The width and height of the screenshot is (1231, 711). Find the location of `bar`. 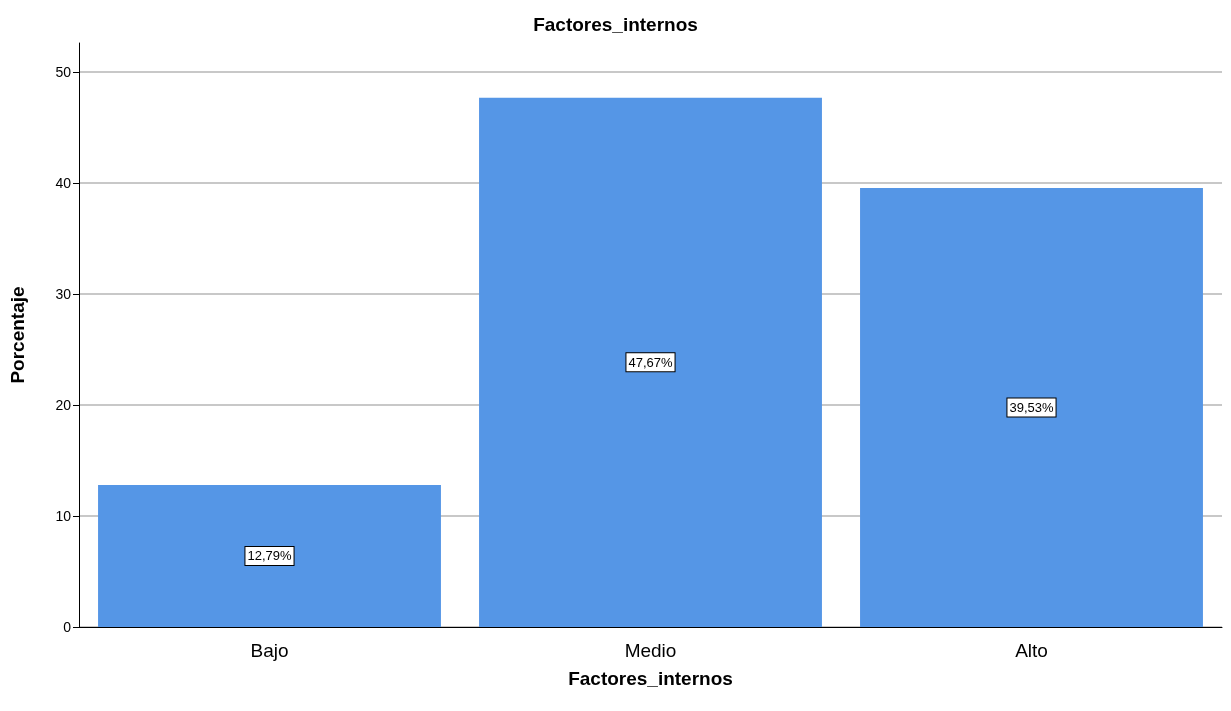

bar is located at coordinates (269, 556).